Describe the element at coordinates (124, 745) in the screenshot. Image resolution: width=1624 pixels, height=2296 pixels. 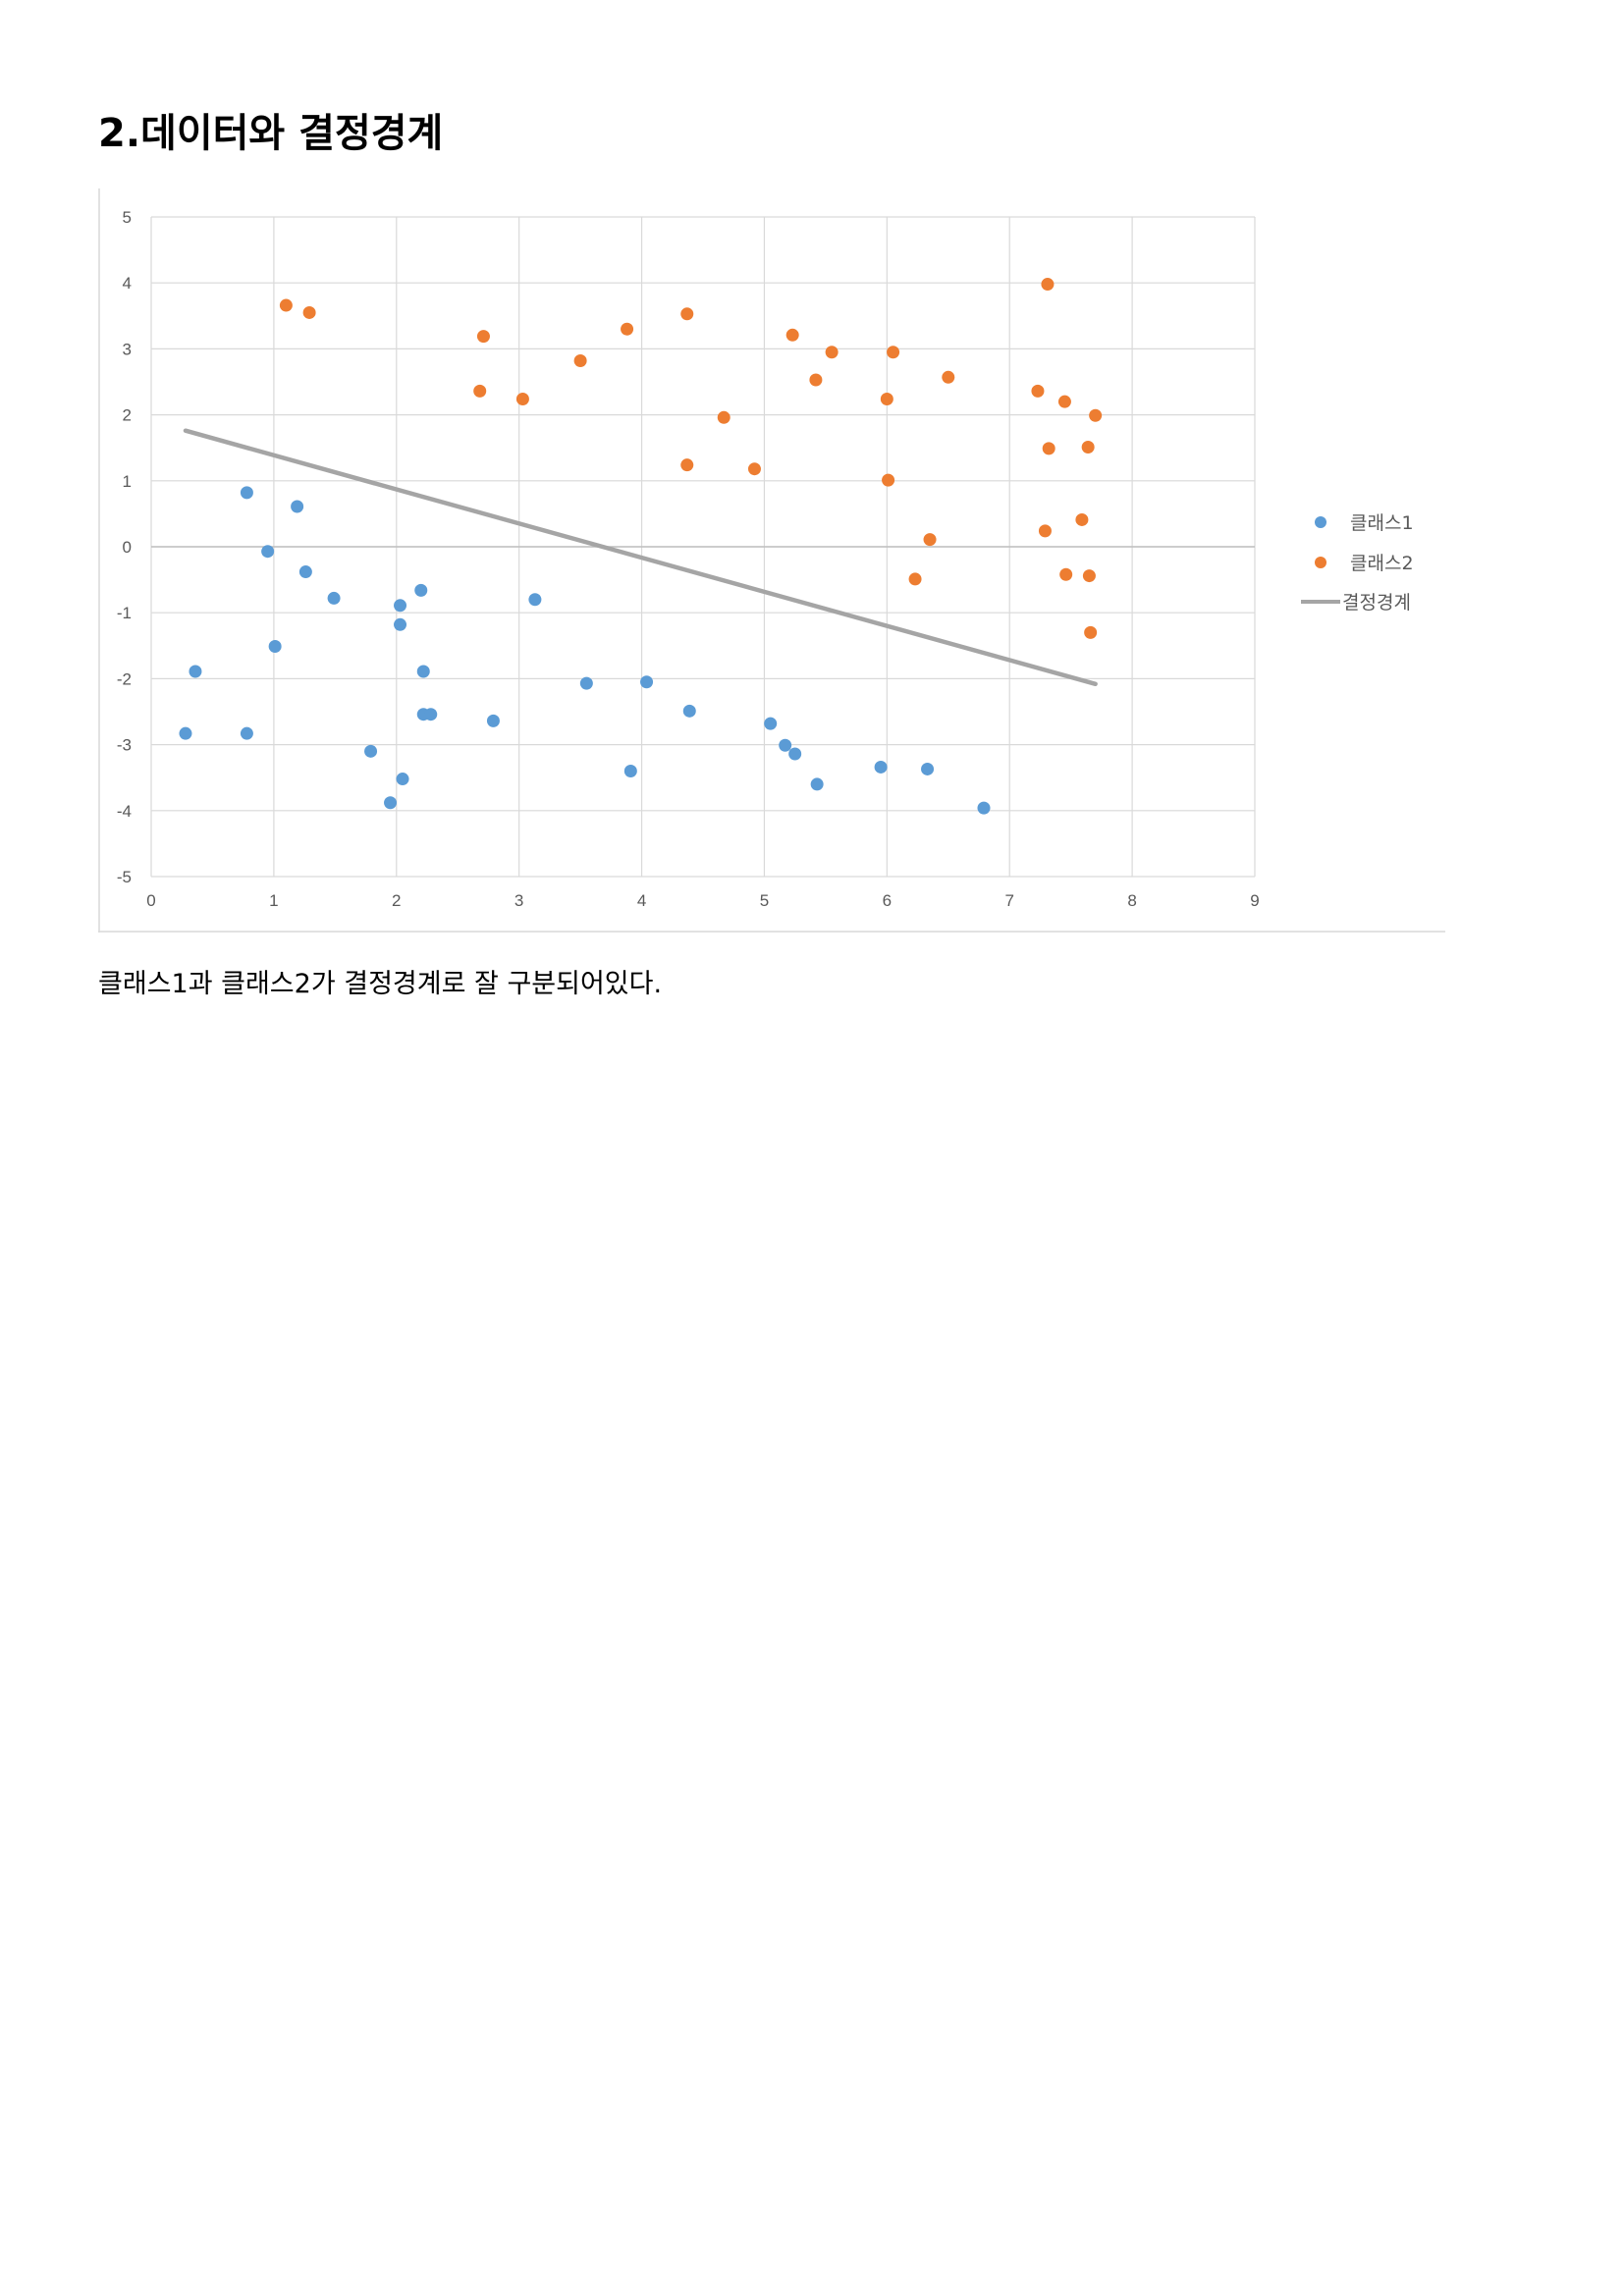
I see `y-tick-label: -3` at that location.